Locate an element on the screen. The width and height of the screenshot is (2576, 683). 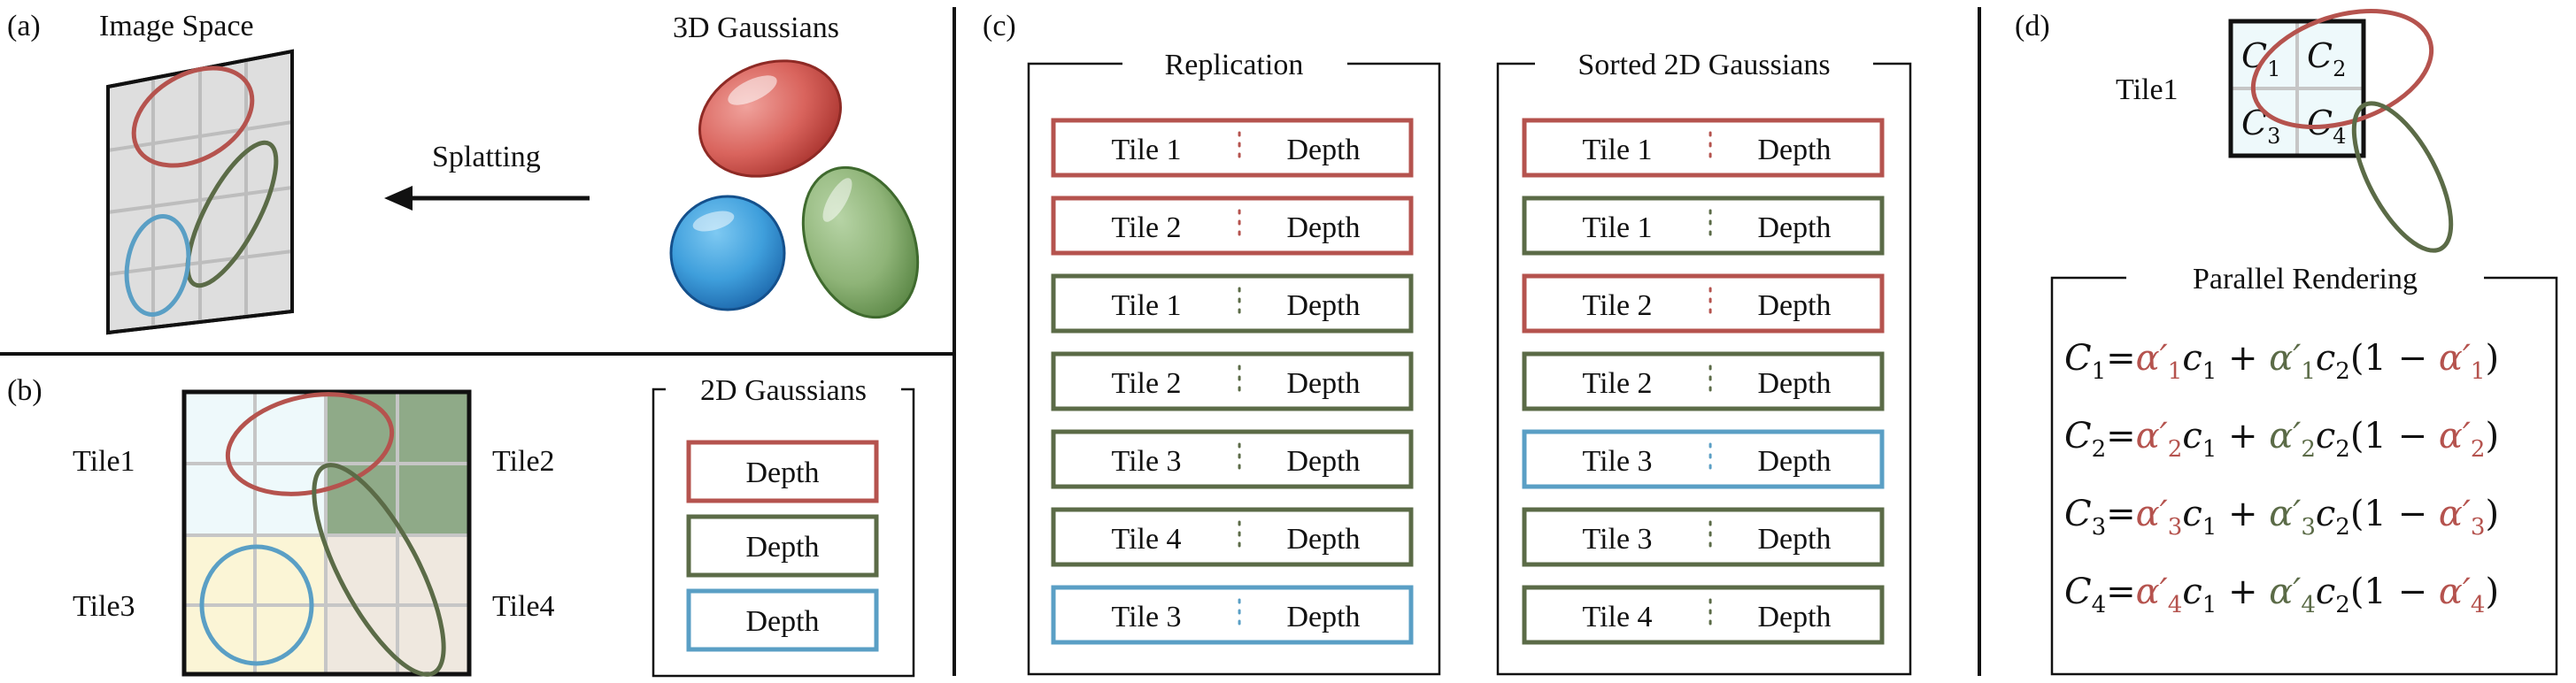
tile1-label: Tile1 is located at coordinates (104, 461).